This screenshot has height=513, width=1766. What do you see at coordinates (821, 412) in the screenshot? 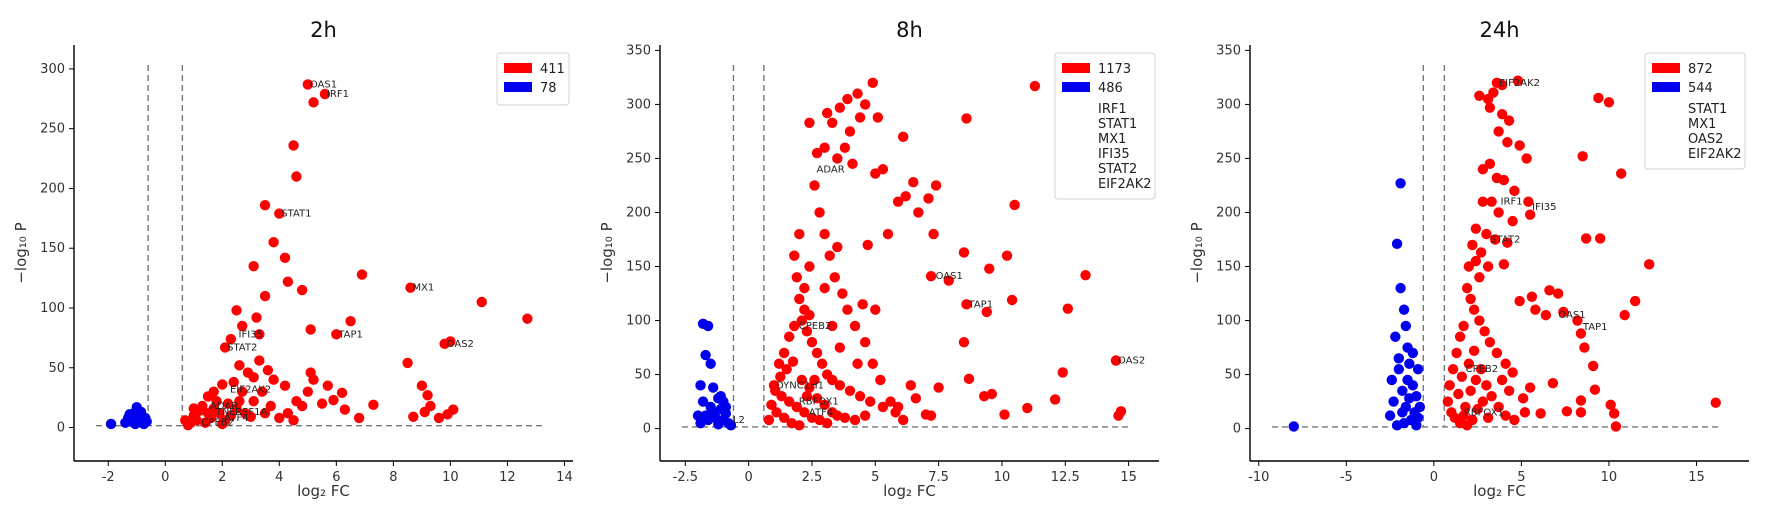
I see `gene-label: ATF4` at bounding box center [821, 412].